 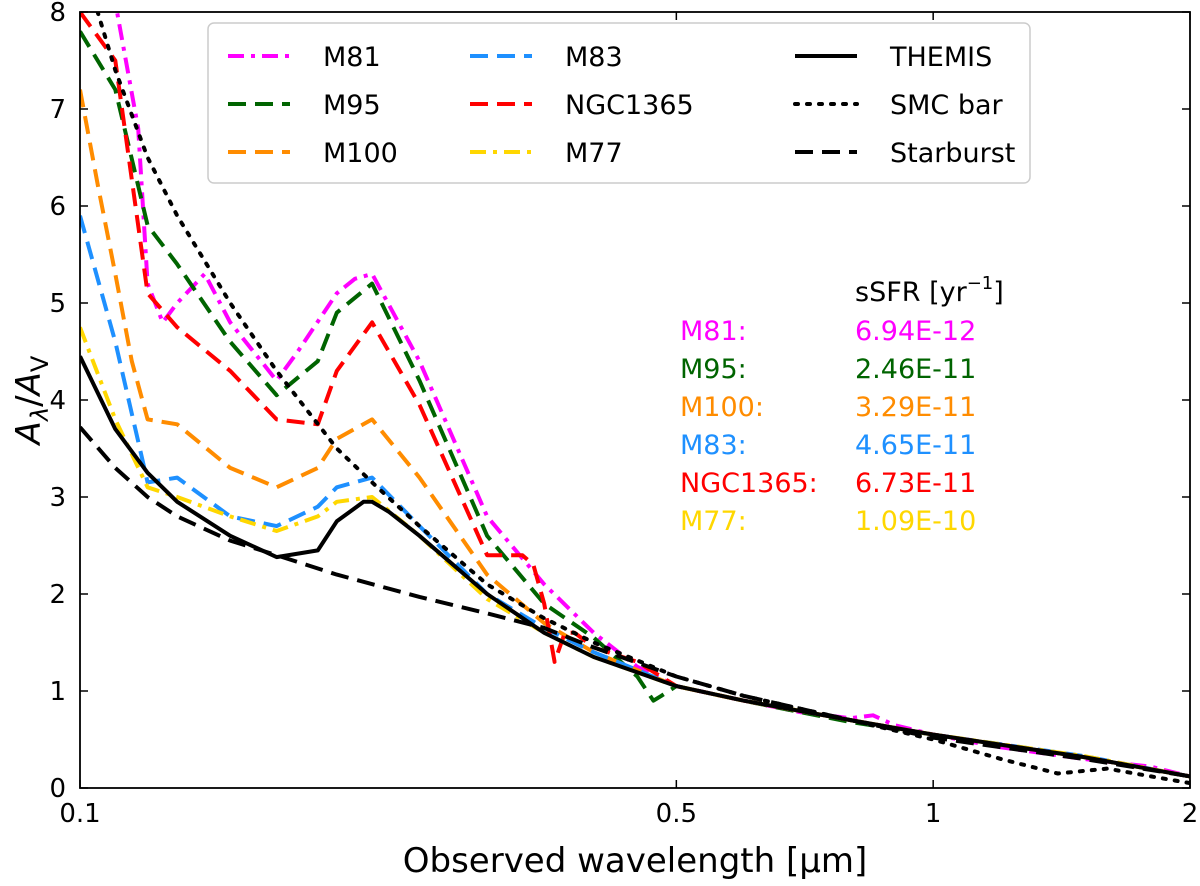 I want to click on legend-label-starburst: Starburst, so click(x=952, y=153).